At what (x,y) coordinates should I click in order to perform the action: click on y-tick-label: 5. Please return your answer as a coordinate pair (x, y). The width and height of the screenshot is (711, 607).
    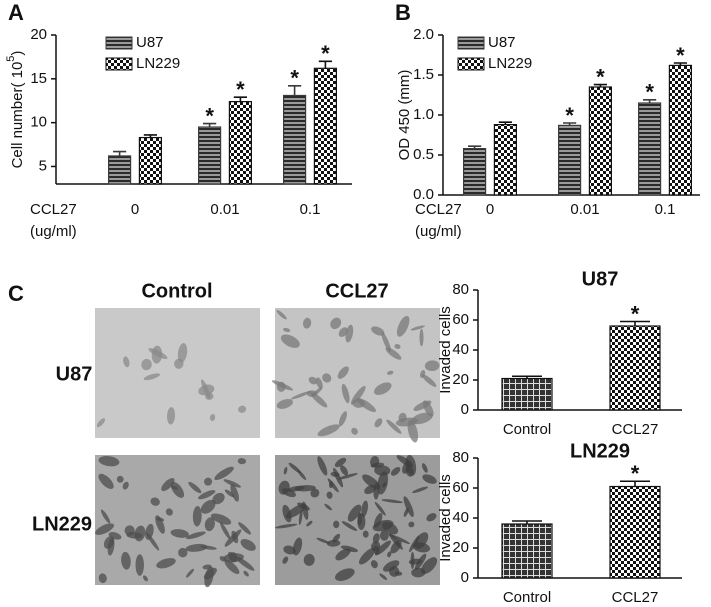
    Looking at the image, I should click on (43, 165).